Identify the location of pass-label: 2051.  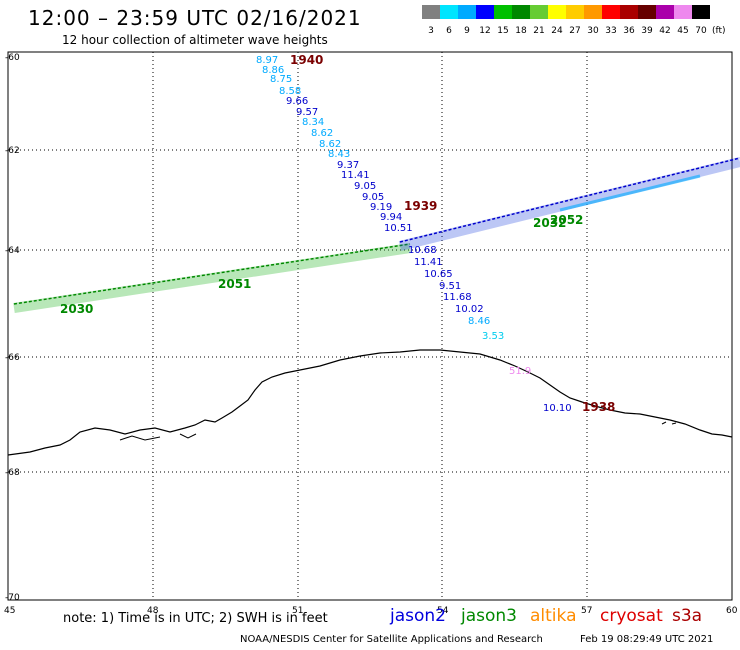
(234, 284).